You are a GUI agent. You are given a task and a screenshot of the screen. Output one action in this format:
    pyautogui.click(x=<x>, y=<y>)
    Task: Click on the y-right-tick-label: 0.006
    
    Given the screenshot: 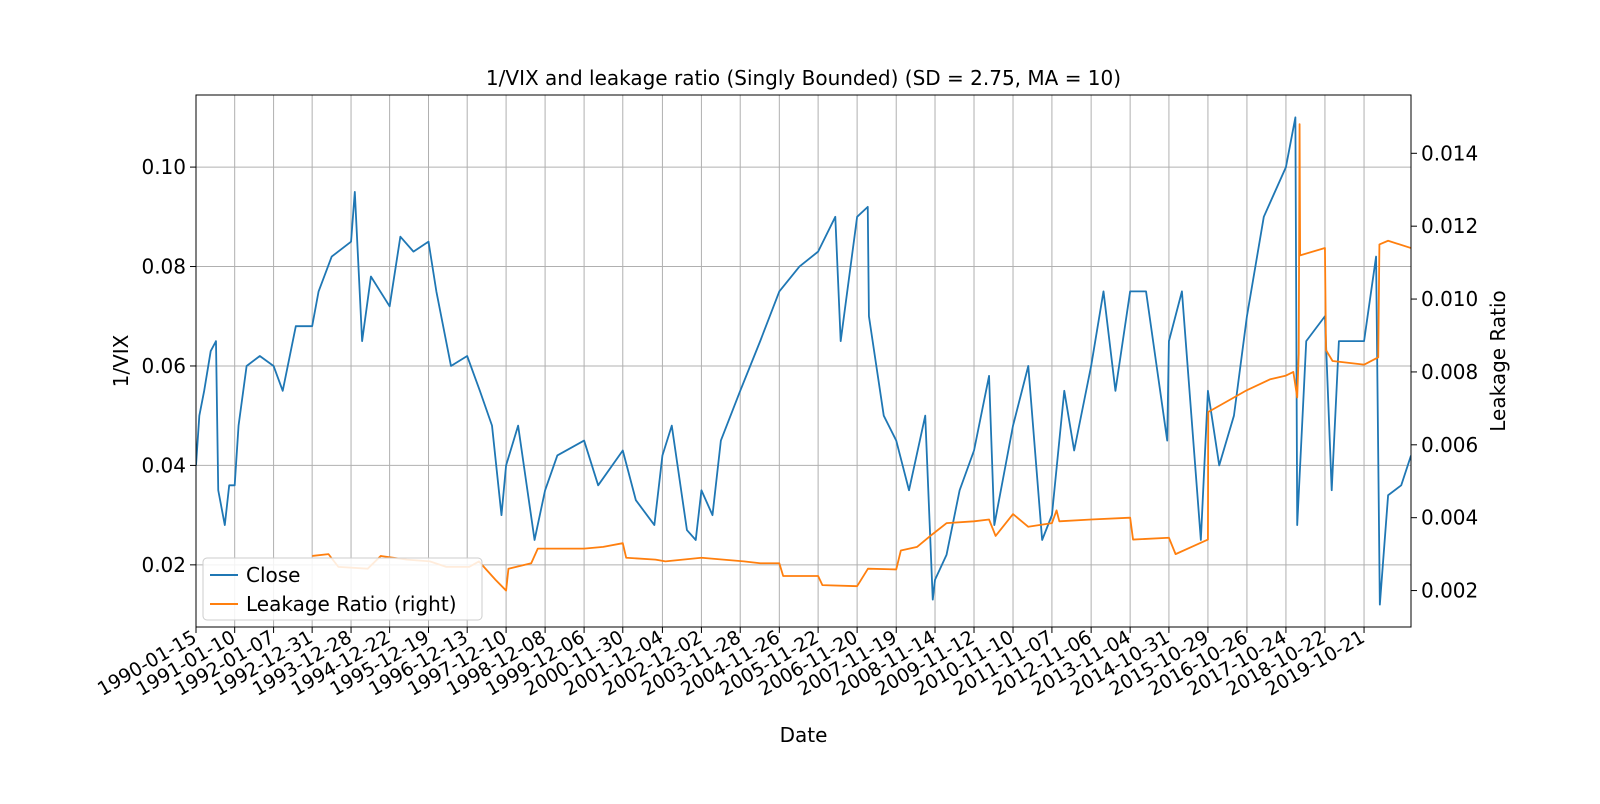 What is the action you would take?
    pyautogui.click(x=1449, y=445)
    